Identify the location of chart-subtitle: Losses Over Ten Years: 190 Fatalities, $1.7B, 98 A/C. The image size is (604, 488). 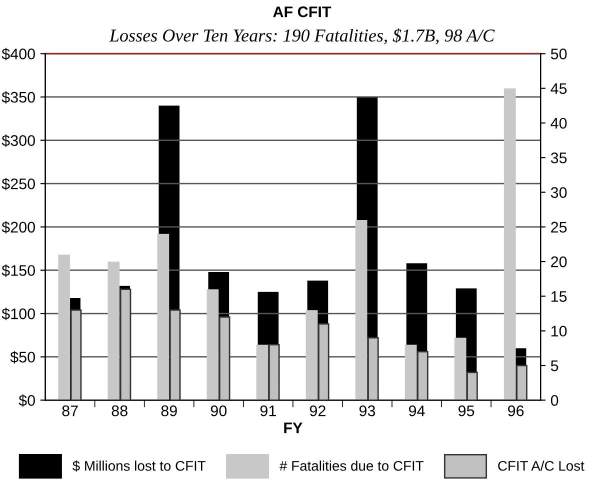
(302, 36).